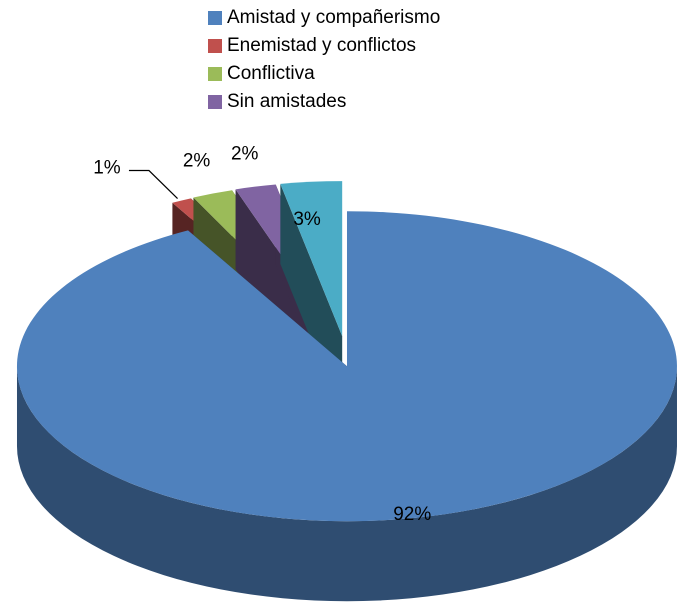 This screenshot has width=687, height=613. I want to click on legend-label: Amistad y compañerismo, so click(333, 17).